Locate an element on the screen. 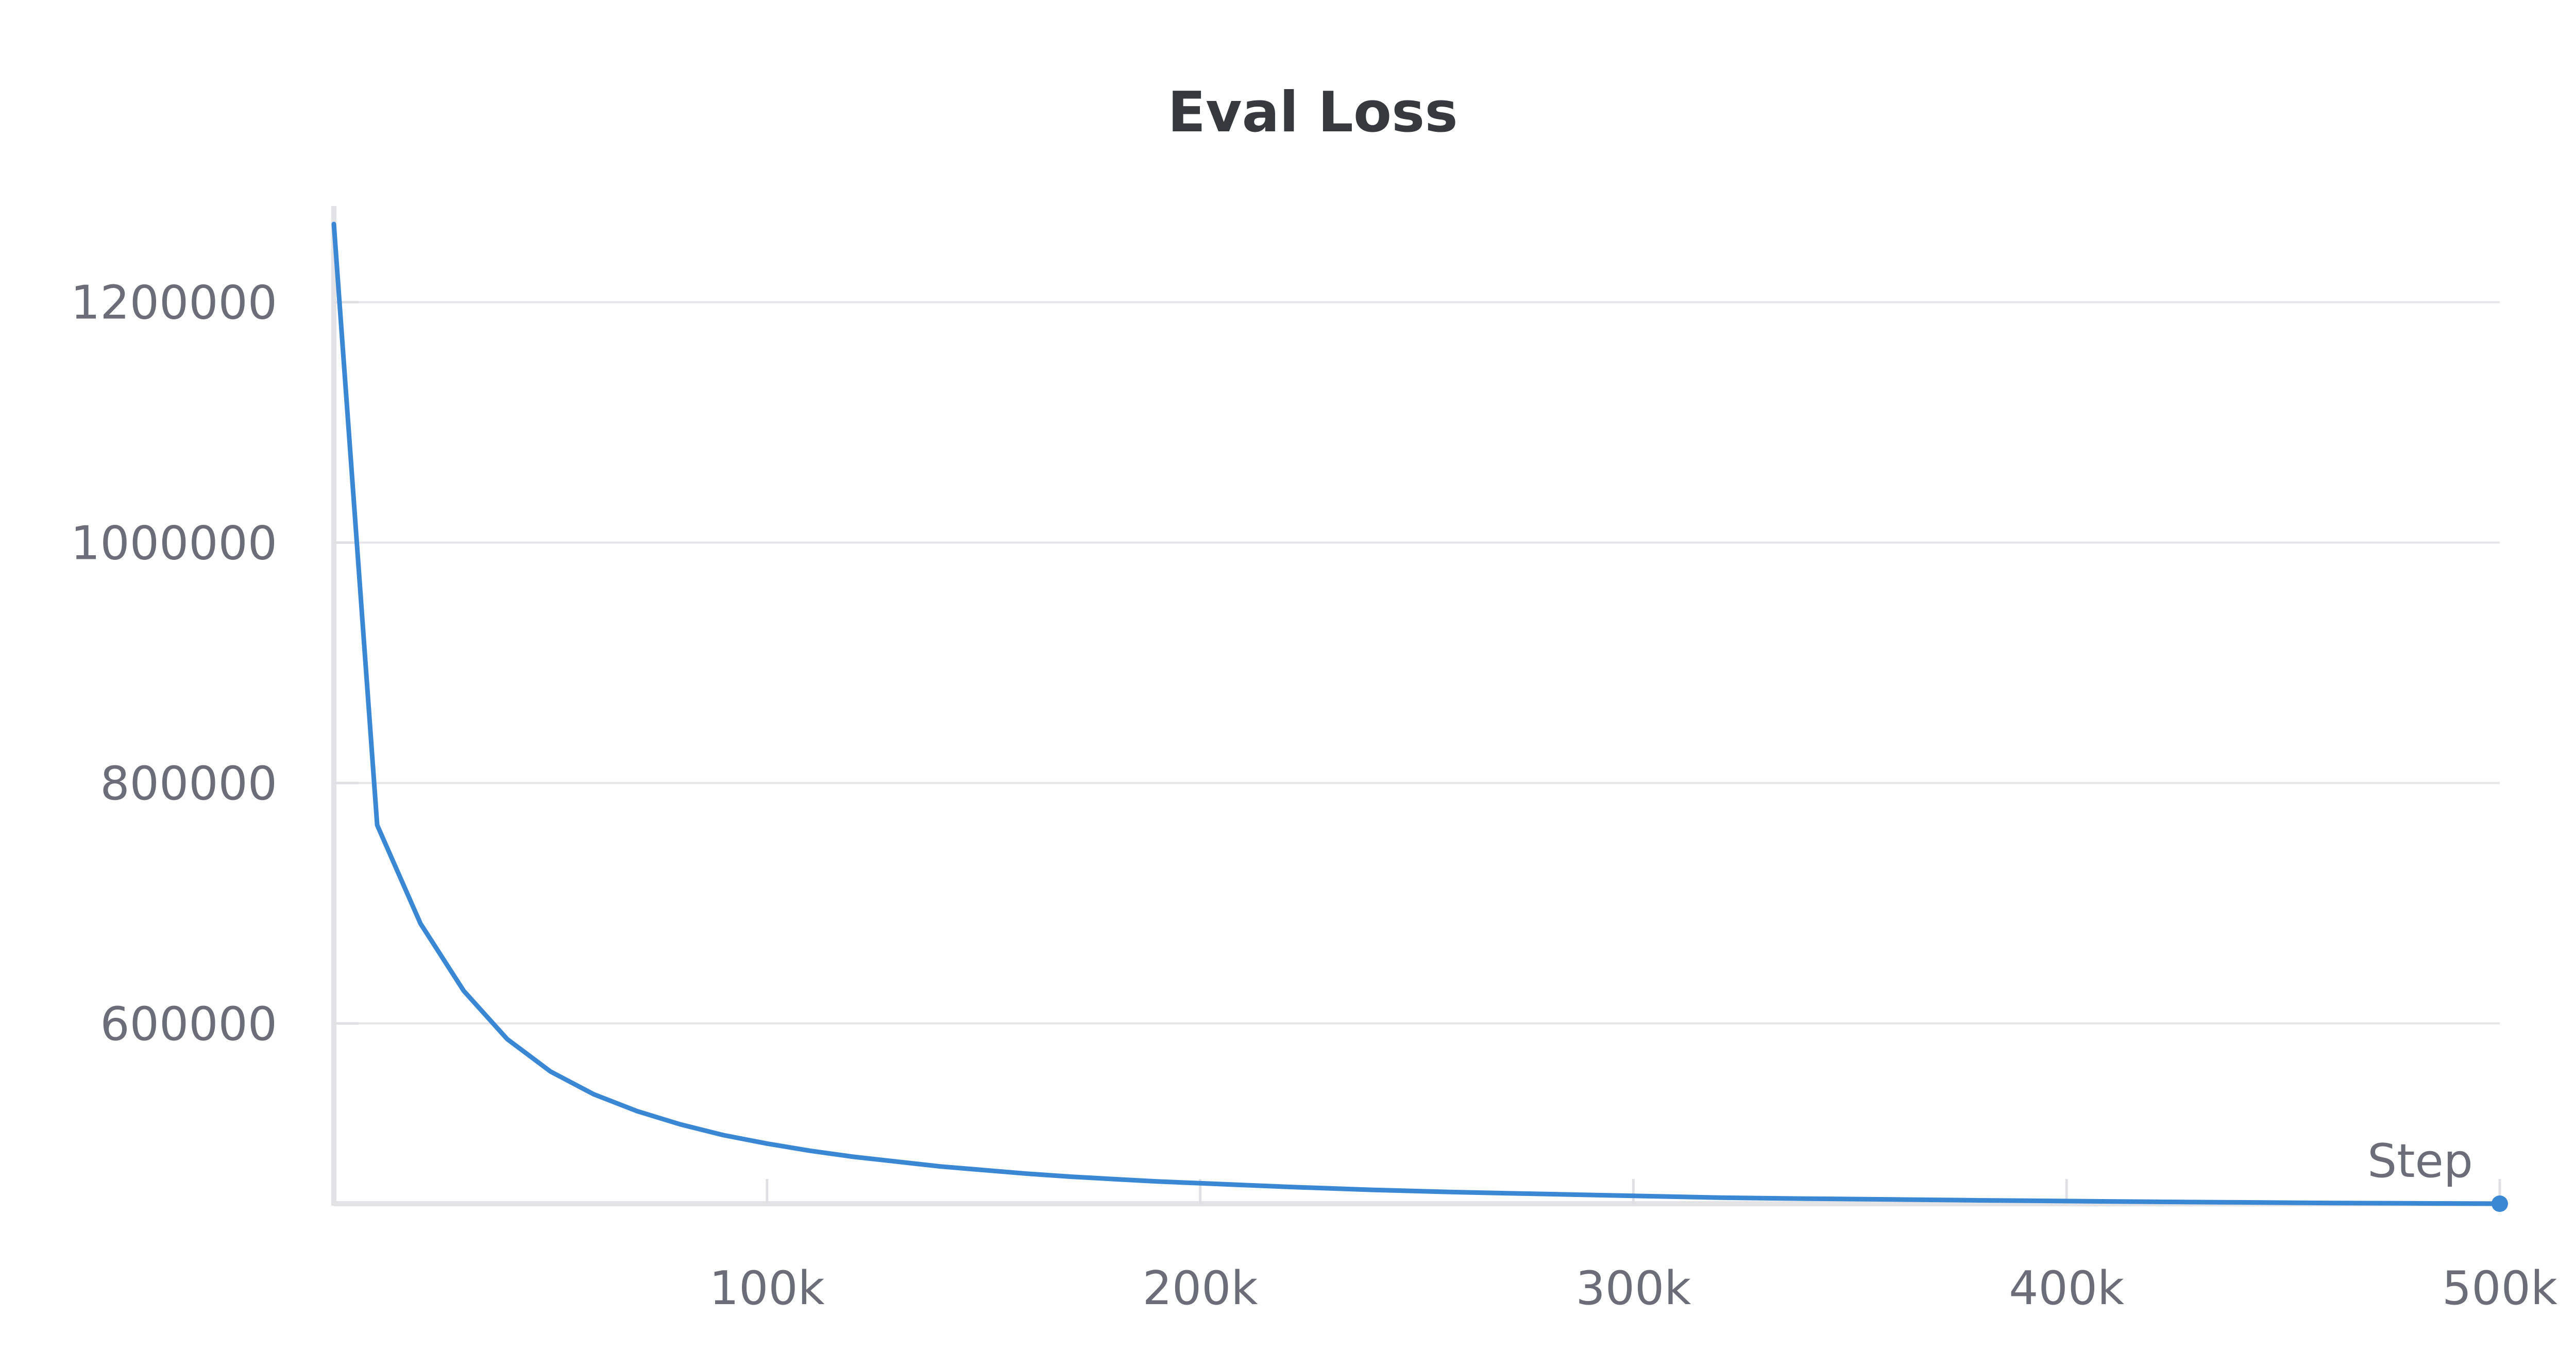 The width and height of the screenshot is (2576, 1368). x-tick-label: 400k is located at coordinates (2066, 1288).